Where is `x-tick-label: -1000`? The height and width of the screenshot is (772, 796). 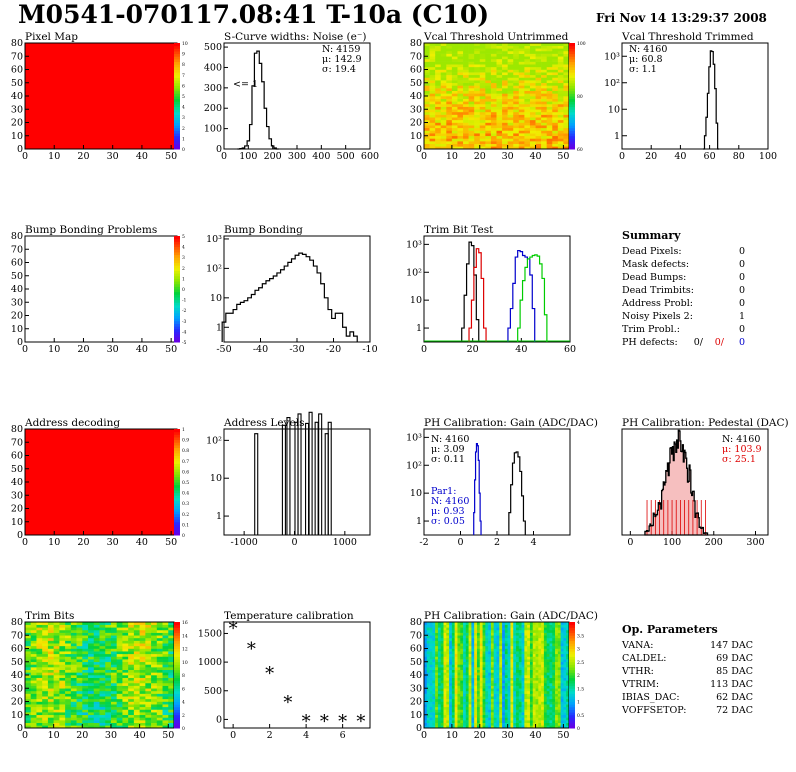
x-tick-label: -1000 is located at coordinates (243, 542).